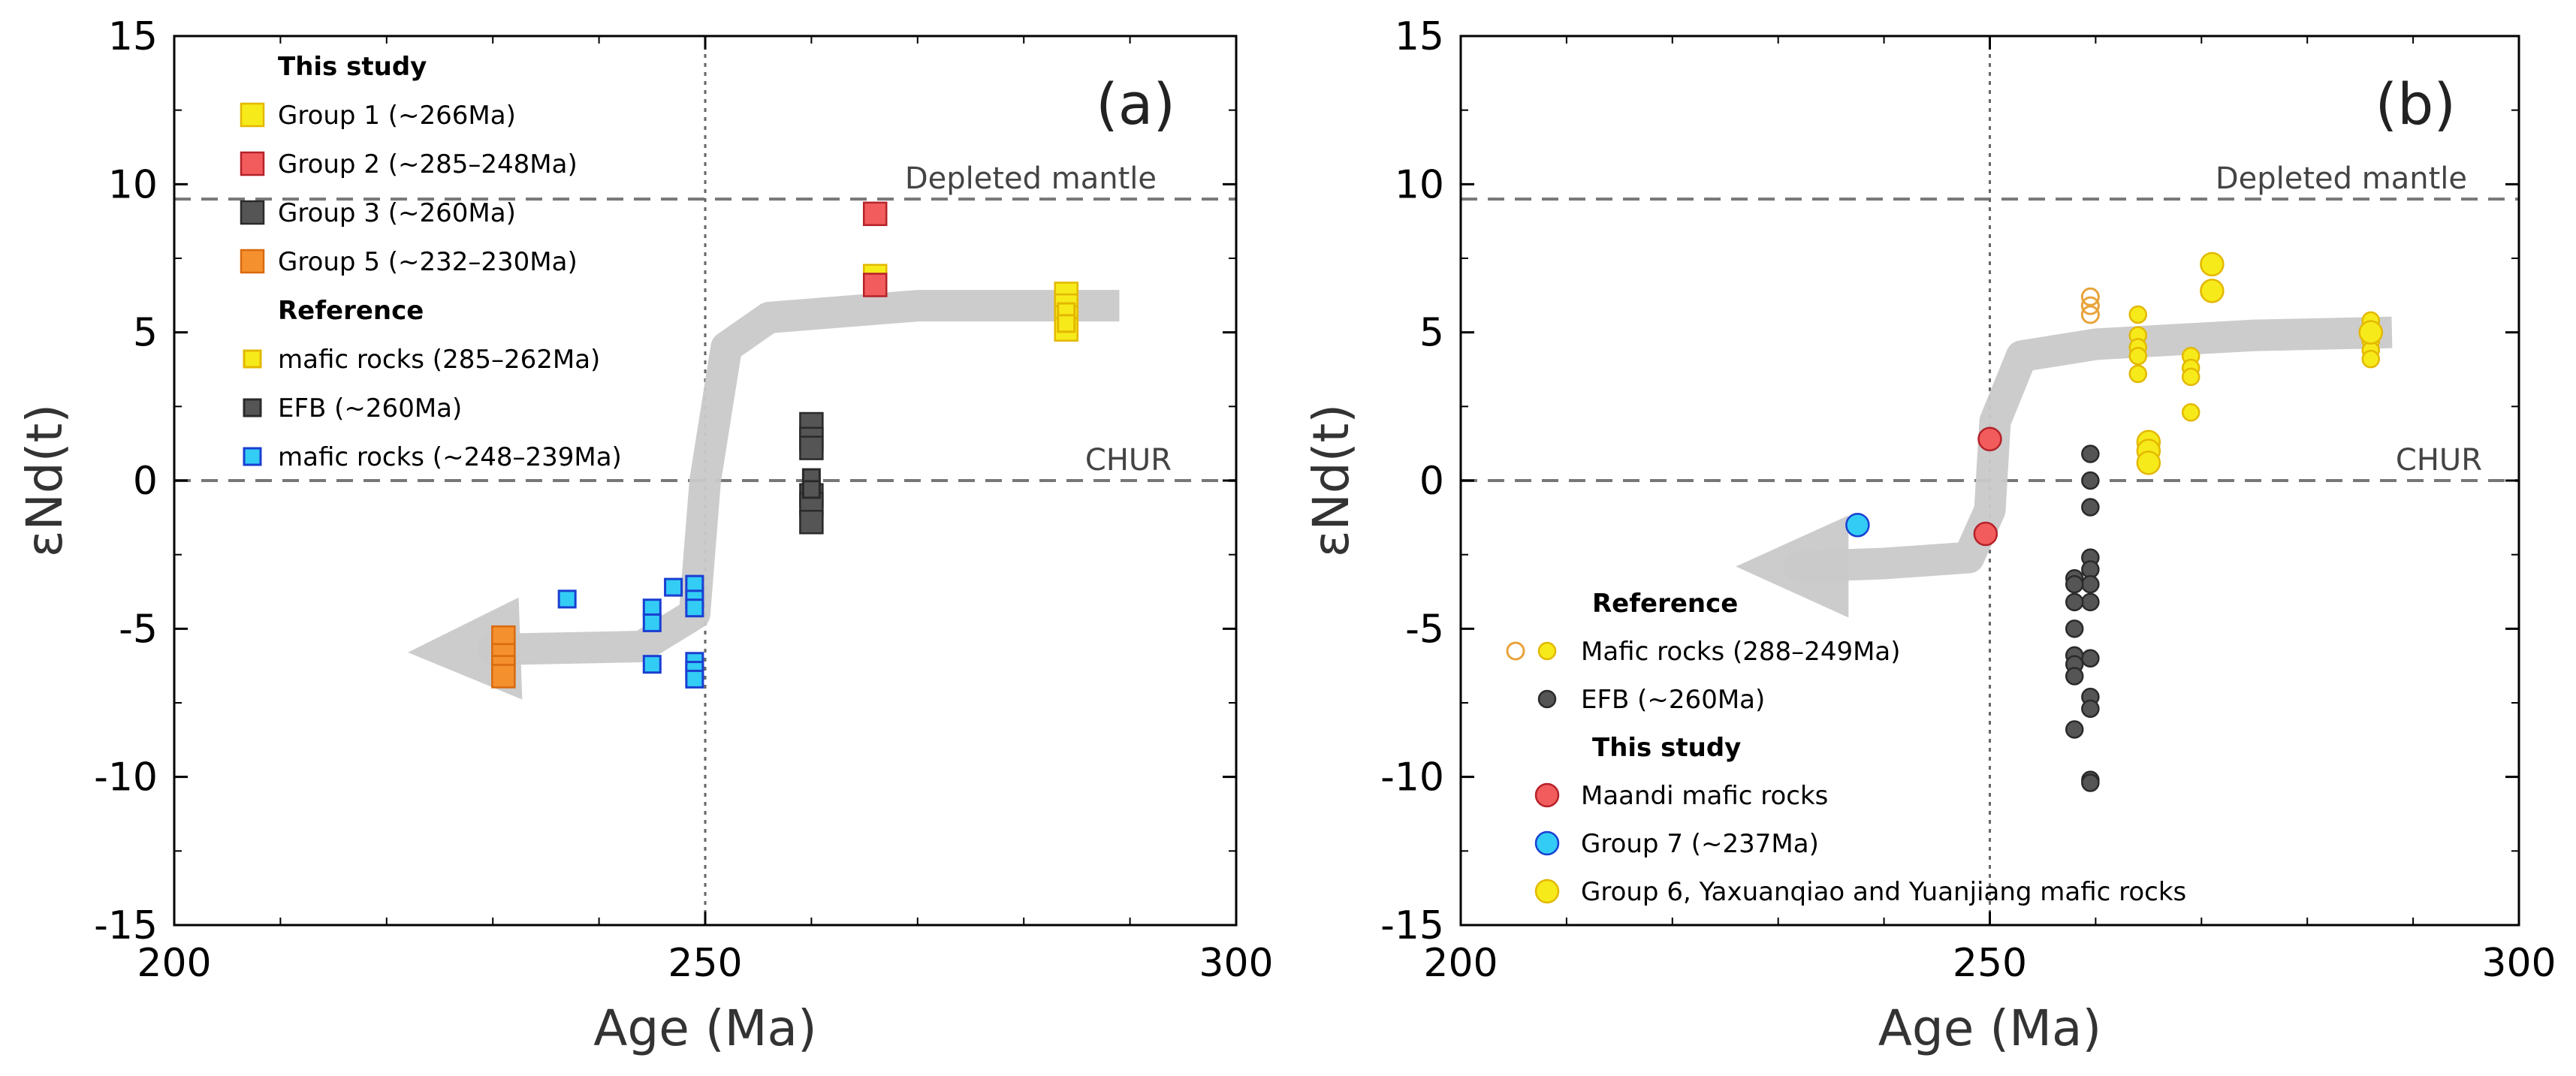 This screenshot has height=1076, width=2576. What do you see at coordinates (1700, 844) in the screenshot?
I see `legend-label-g7: Group 7 (~237Ma)` at bounding box center [1700, 844].